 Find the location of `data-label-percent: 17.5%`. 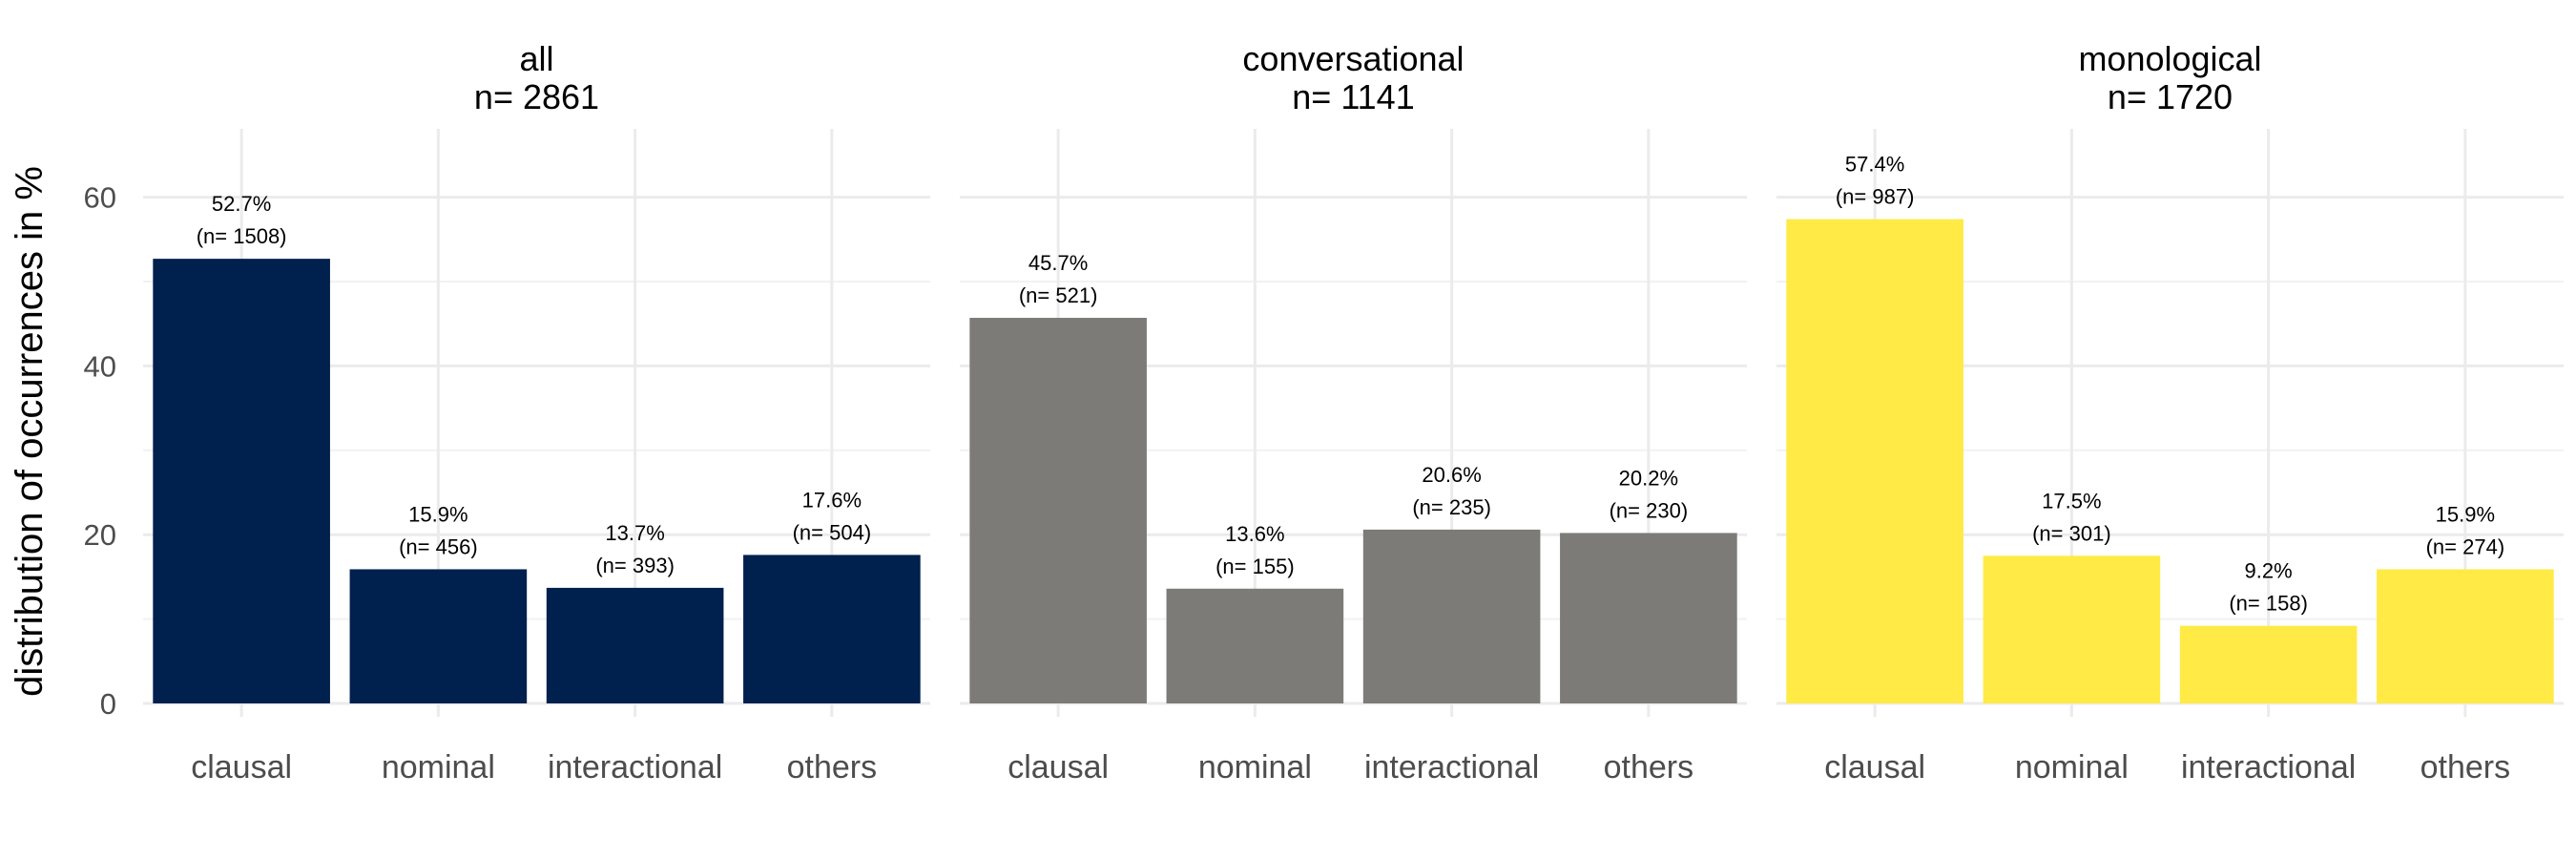

data-label-percent: 17.5% is located at coordinates (2071, 501).